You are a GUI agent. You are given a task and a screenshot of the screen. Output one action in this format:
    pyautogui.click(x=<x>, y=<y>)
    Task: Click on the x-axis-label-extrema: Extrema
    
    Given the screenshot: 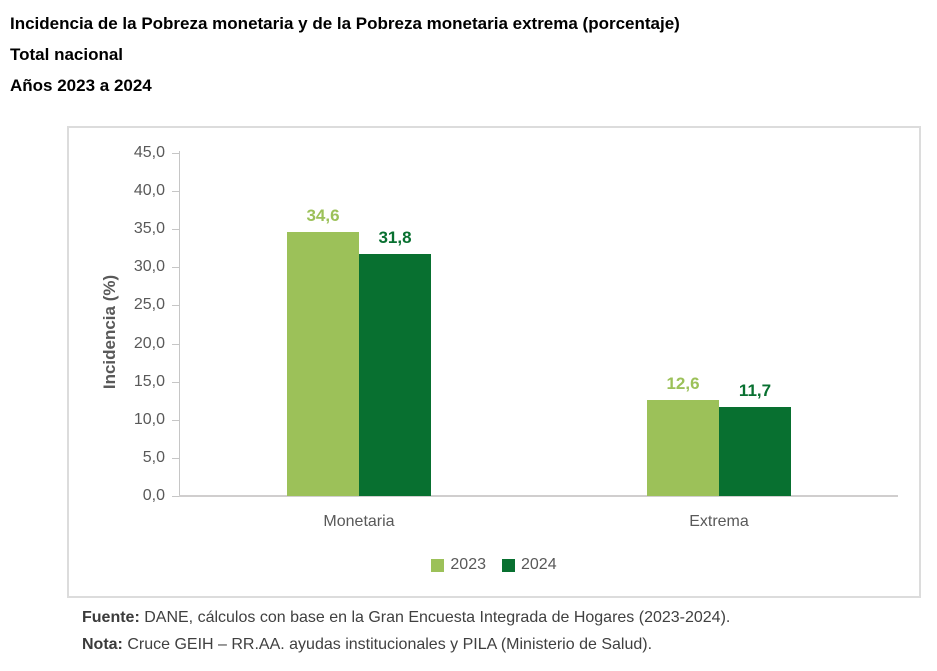 What is the action you would take?
    pyautogui.click(x=719, y=521)
    